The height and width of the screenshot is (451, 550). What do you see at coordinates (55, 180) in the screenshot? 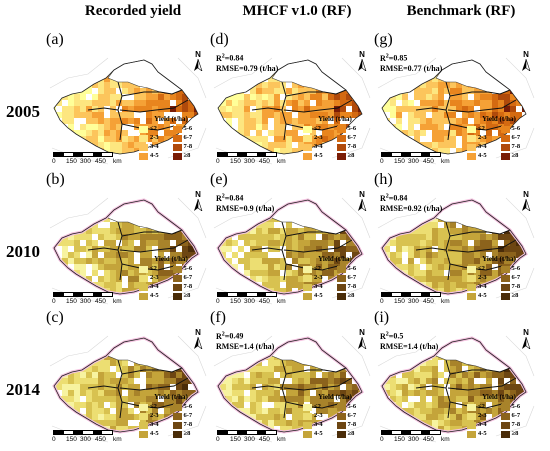
I see `panel-label: (b)` at bounding box center [55, 180].